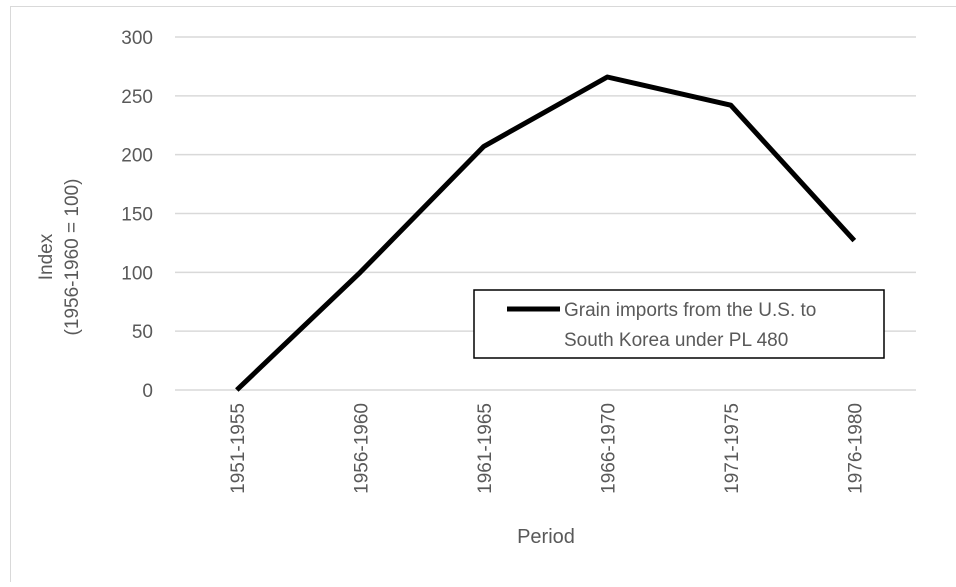 The height and width of the screenshot is (587, 956). I want to click on y-tick-label: 150, so click(137, 215).